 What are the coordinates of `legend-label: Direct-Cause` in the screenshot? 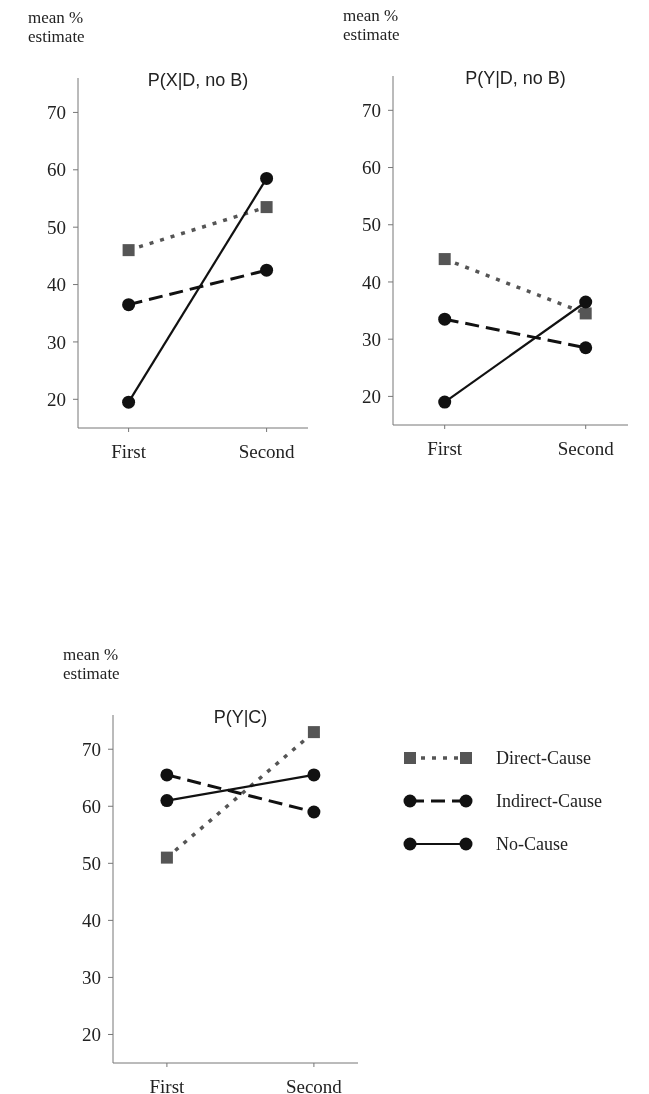 It's located at (543, 758).